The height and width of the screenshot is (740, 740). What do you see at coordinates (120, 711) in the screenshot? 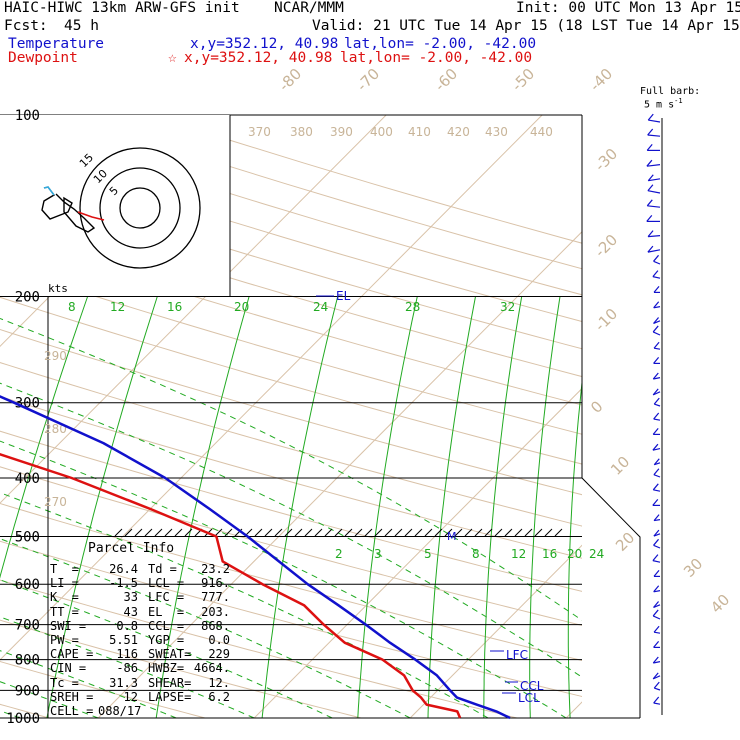
I see `parcel-value: 088/17` at bounding box center [120, 711].